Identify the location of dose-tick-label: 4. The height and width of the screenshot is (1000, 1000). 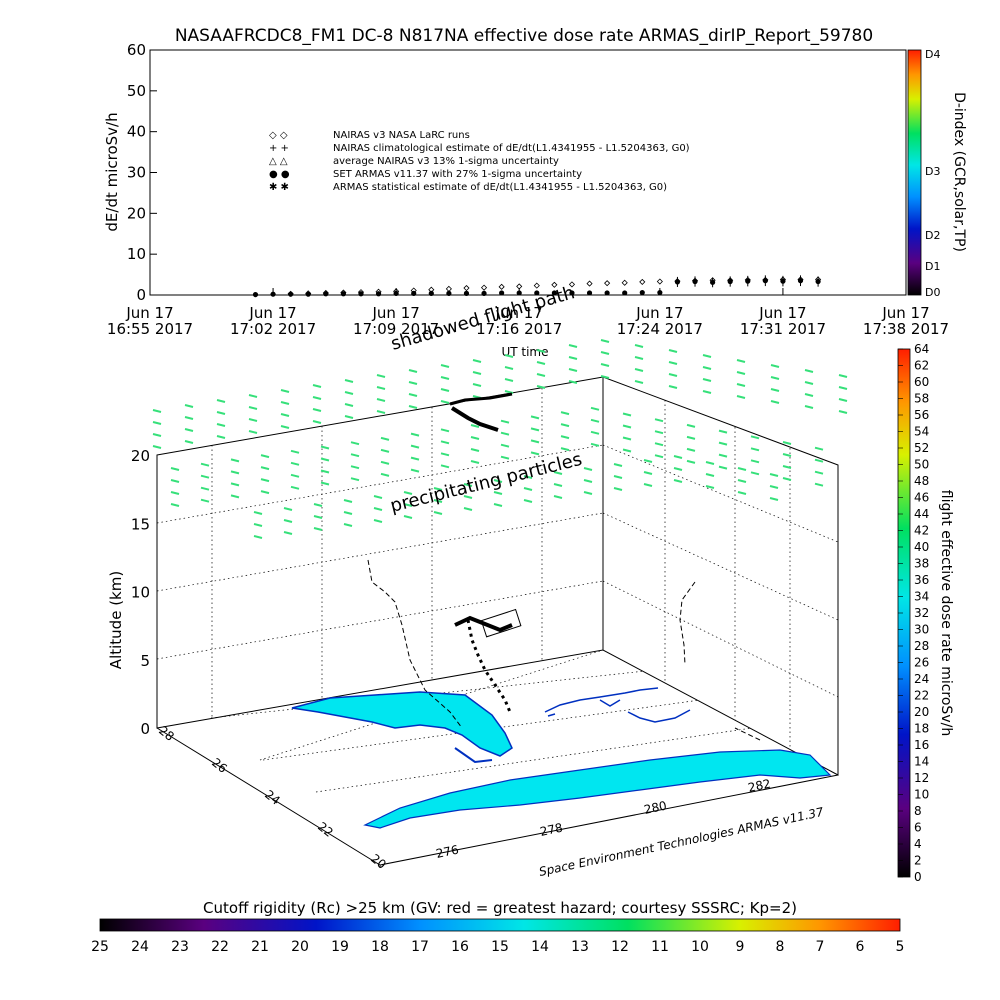
(918, 844).